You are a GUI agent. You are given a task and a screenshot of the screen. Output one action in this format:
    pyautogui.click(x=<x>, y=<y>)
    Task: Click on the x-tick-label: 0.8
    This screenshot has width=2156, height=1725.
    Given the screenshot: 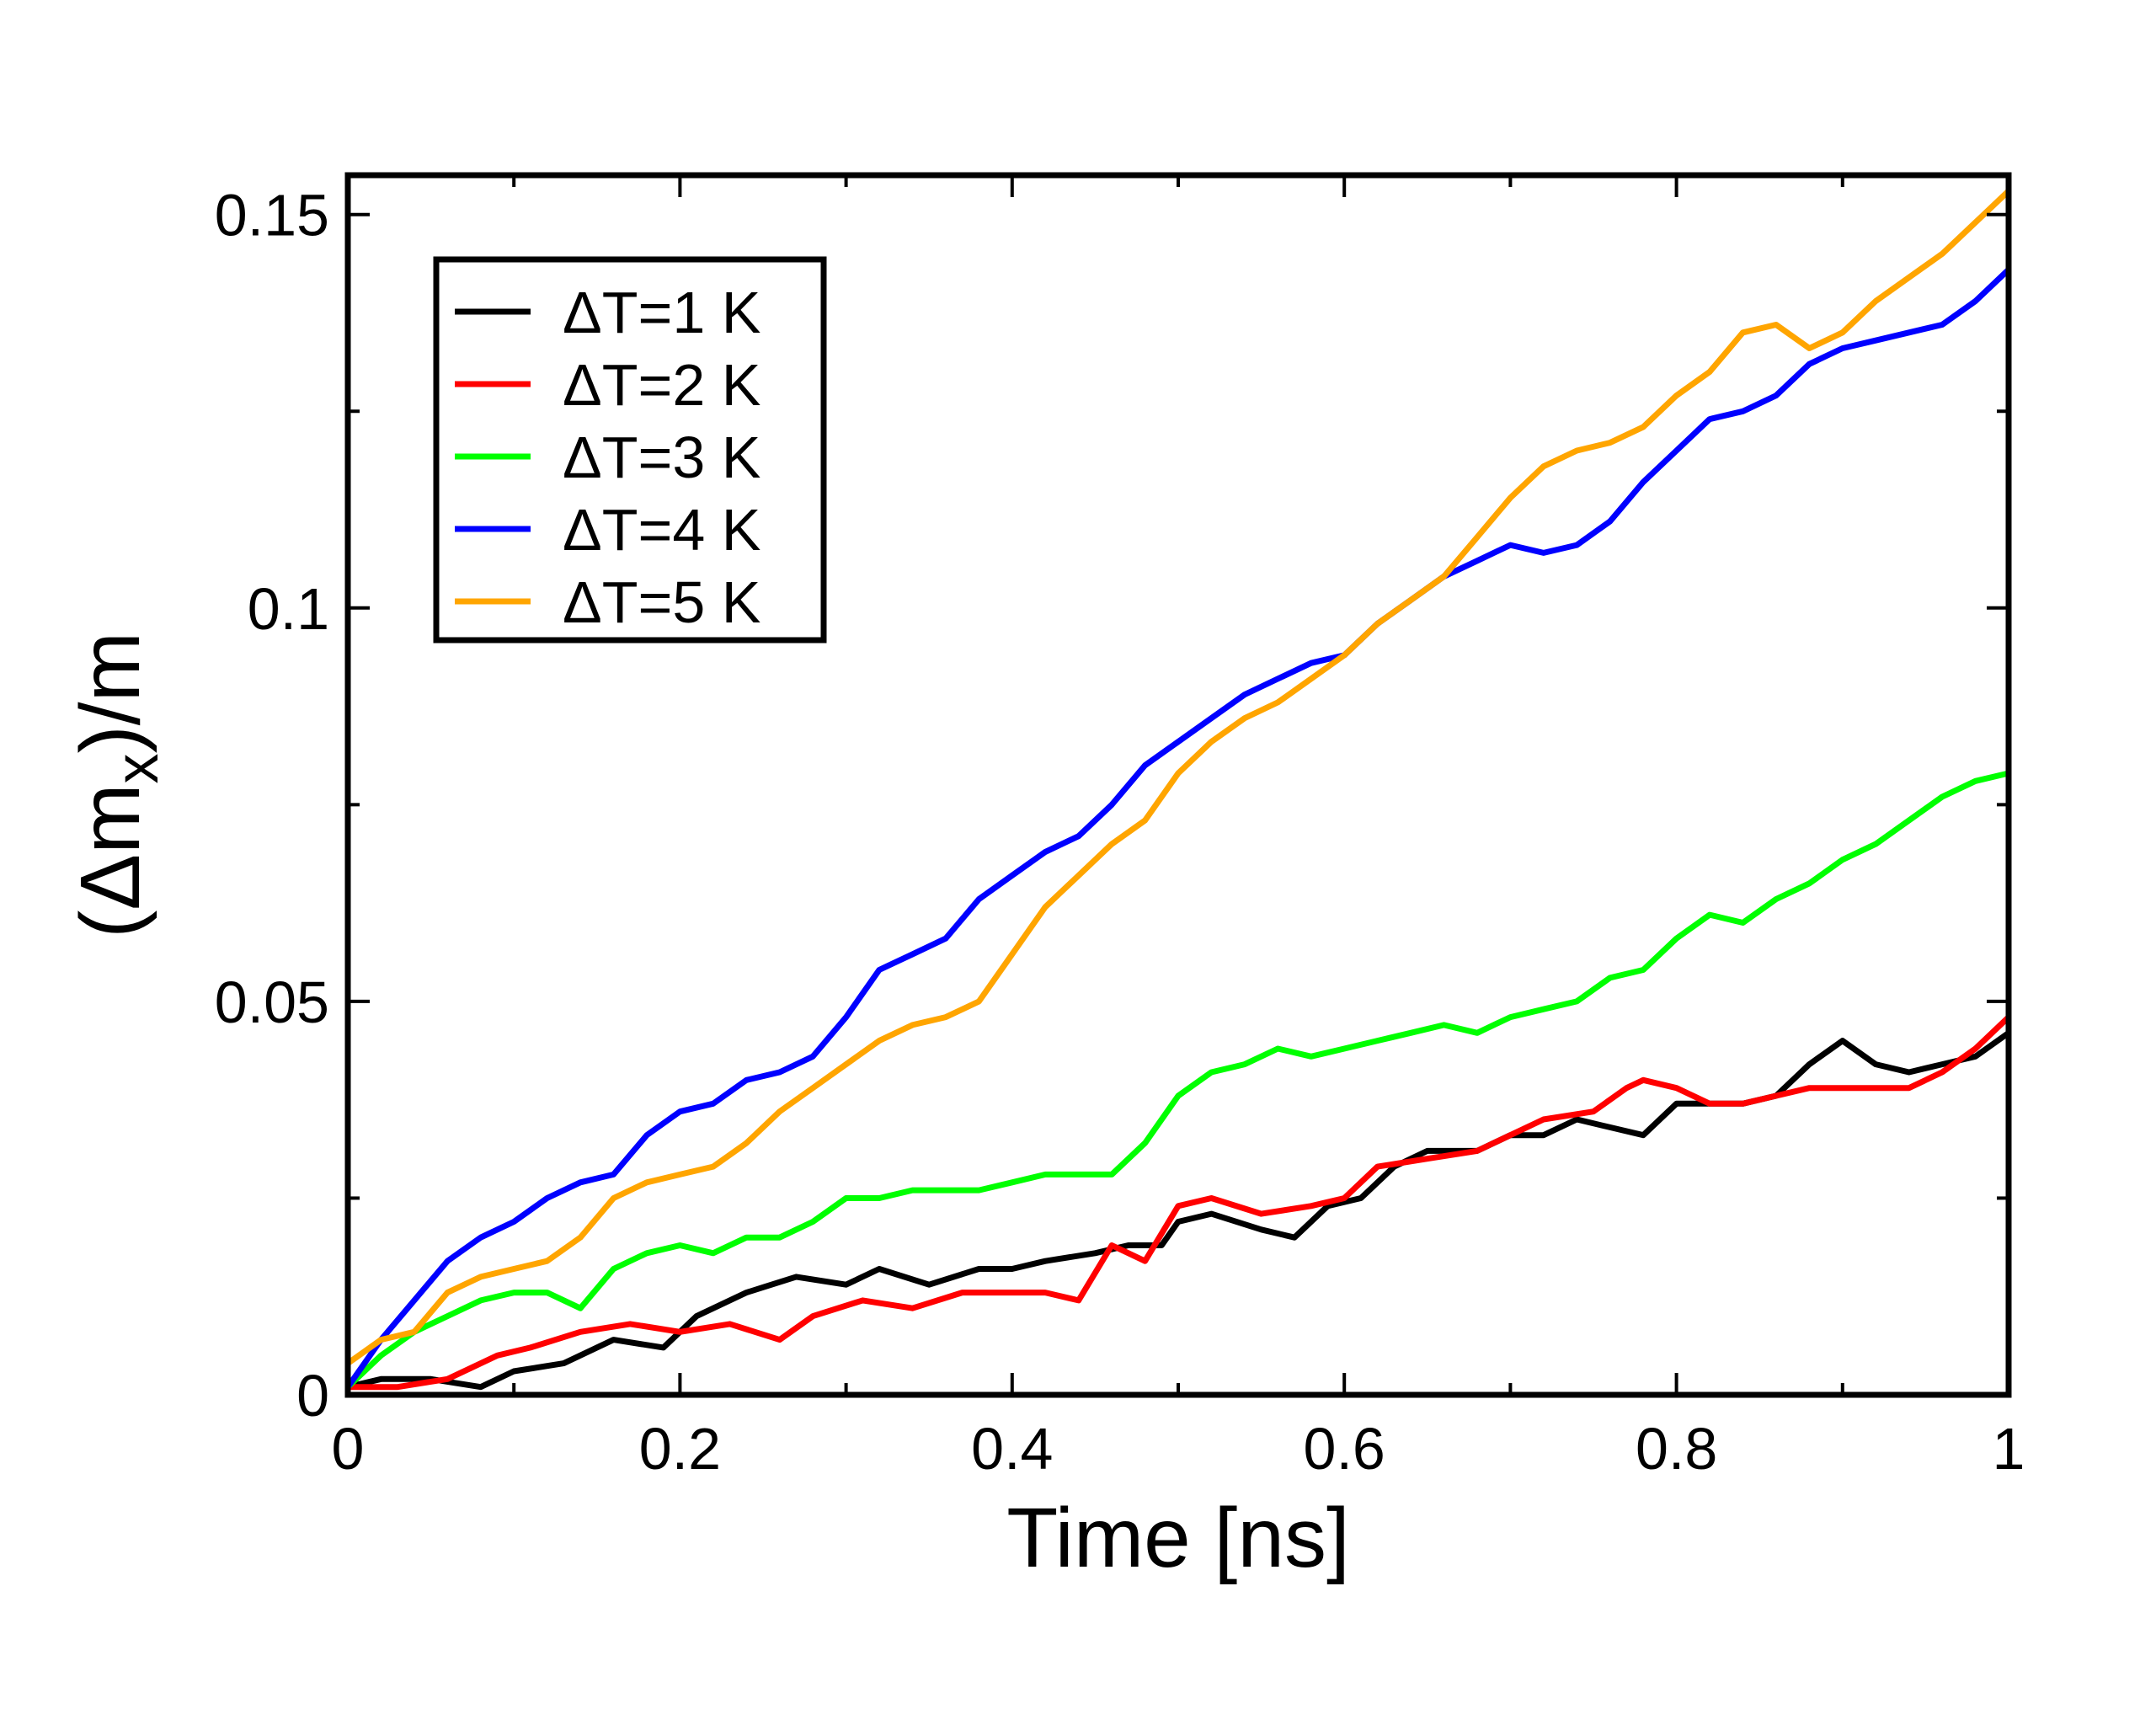 What is the action you would take?
    pyautogui.click(x=1676, y=1449)
    